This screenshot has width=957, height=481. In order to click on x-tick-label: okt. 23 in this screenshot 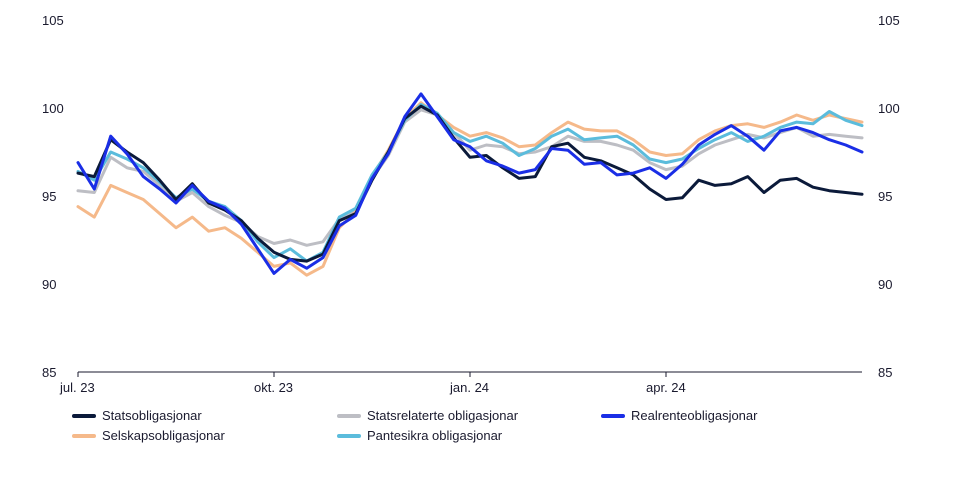, I will do `click(273, 387)`.